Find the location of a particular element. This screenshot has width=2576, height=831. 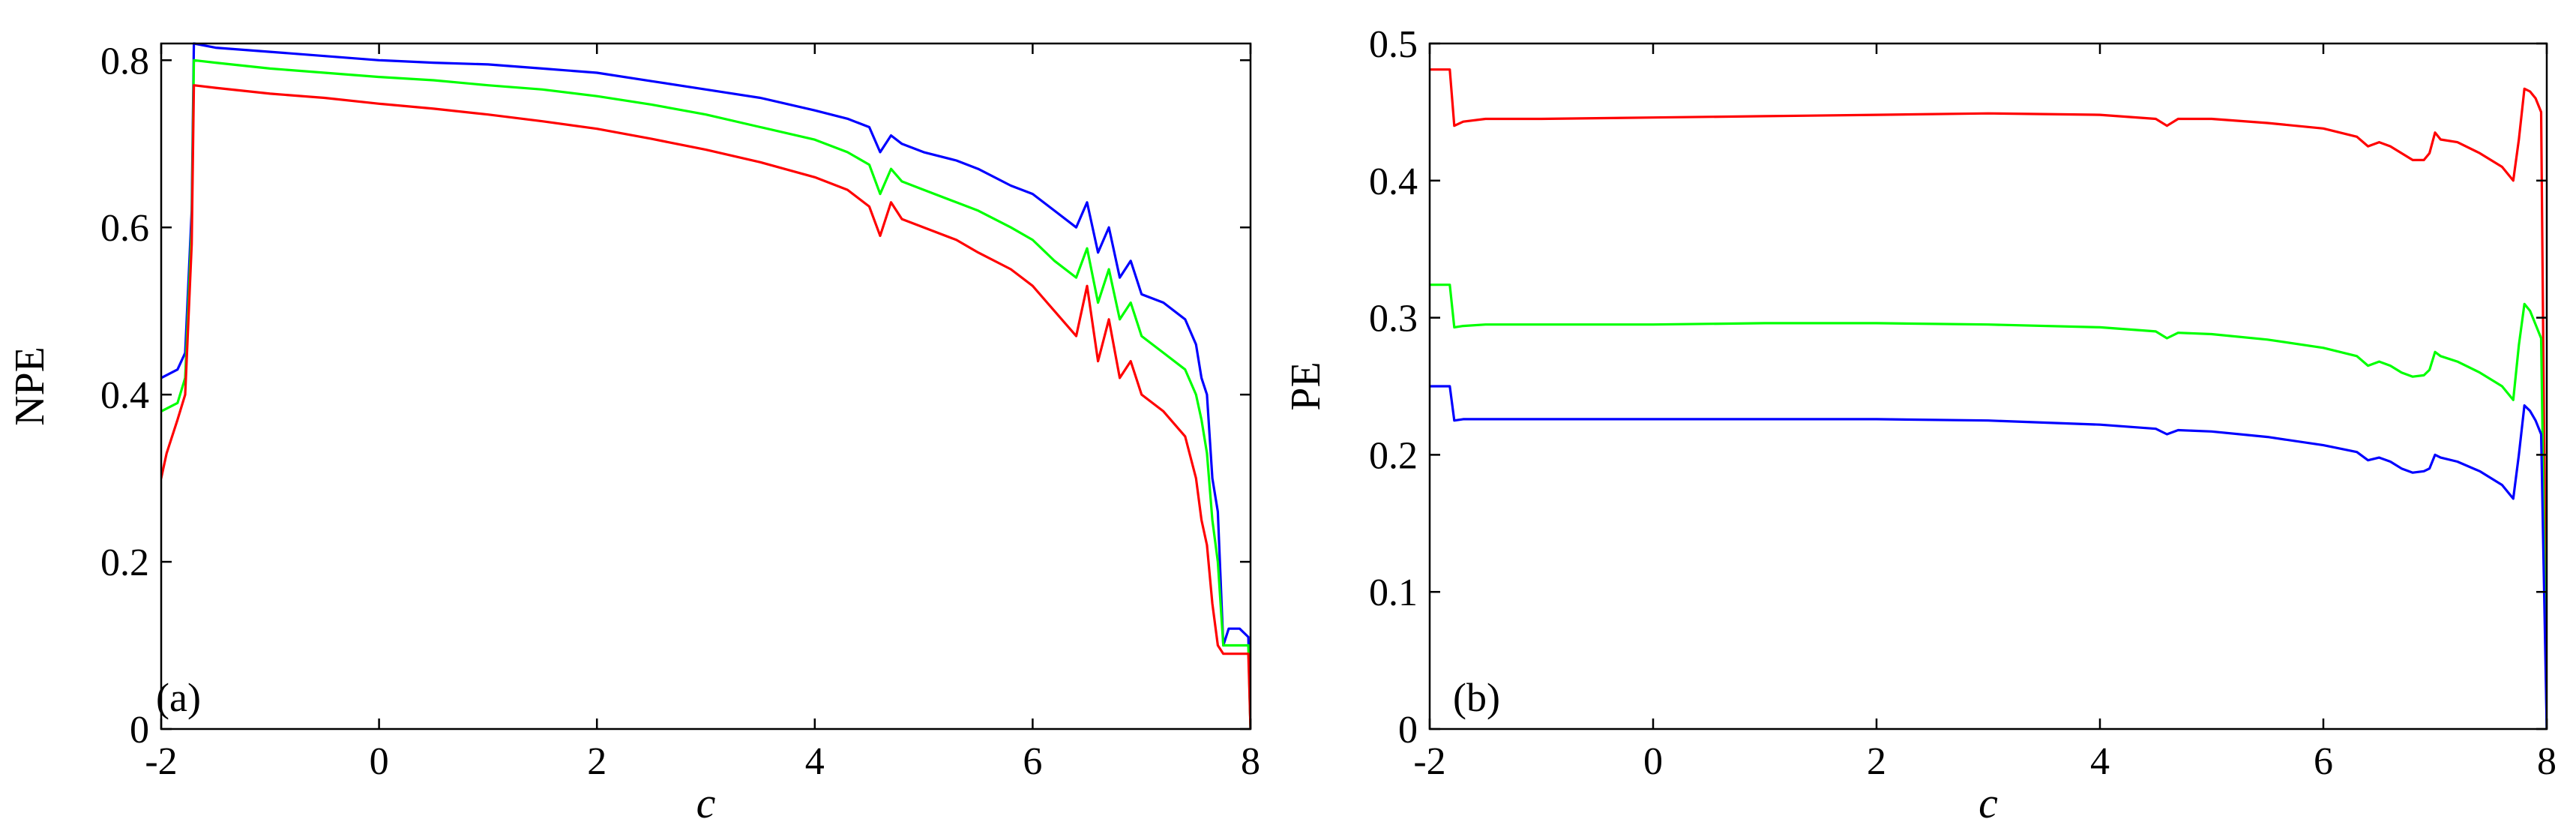

y-tick-label: 0.5 is located at coordinates (1393, 44).